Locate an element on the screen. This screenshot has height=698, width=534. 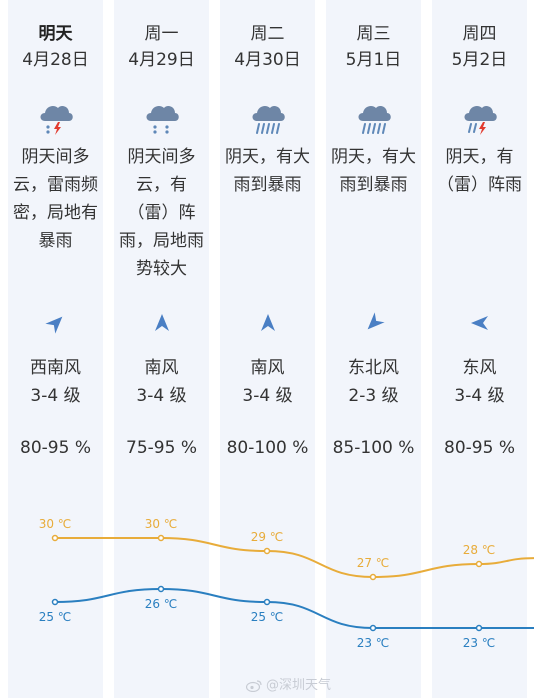
condition-text: 阴天间多 云，雷雨频 密，局地有 暴雨 is located at coordinates (55, 199).